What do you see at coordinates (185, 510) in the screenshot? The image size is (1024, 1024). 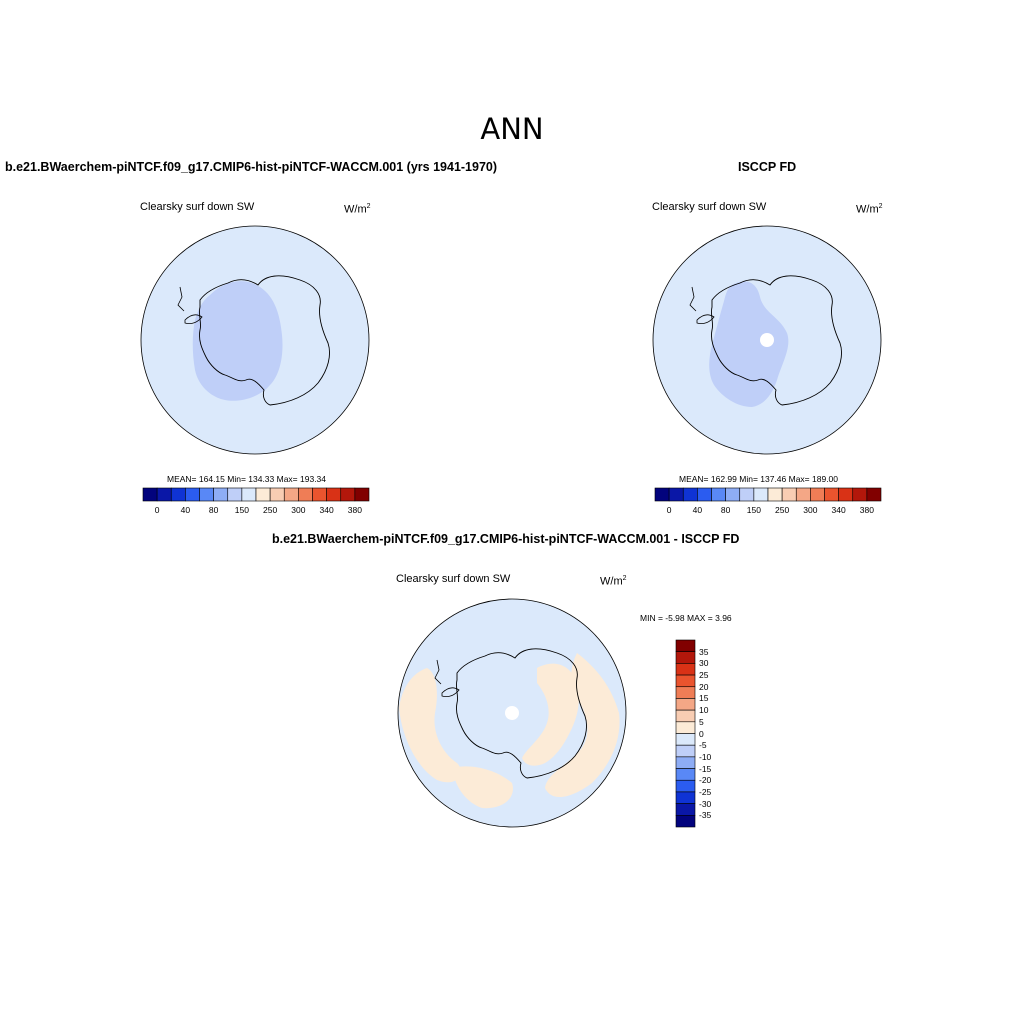 I see `model-colorbar-tick-label: 40` at bounding box center [185, 510].